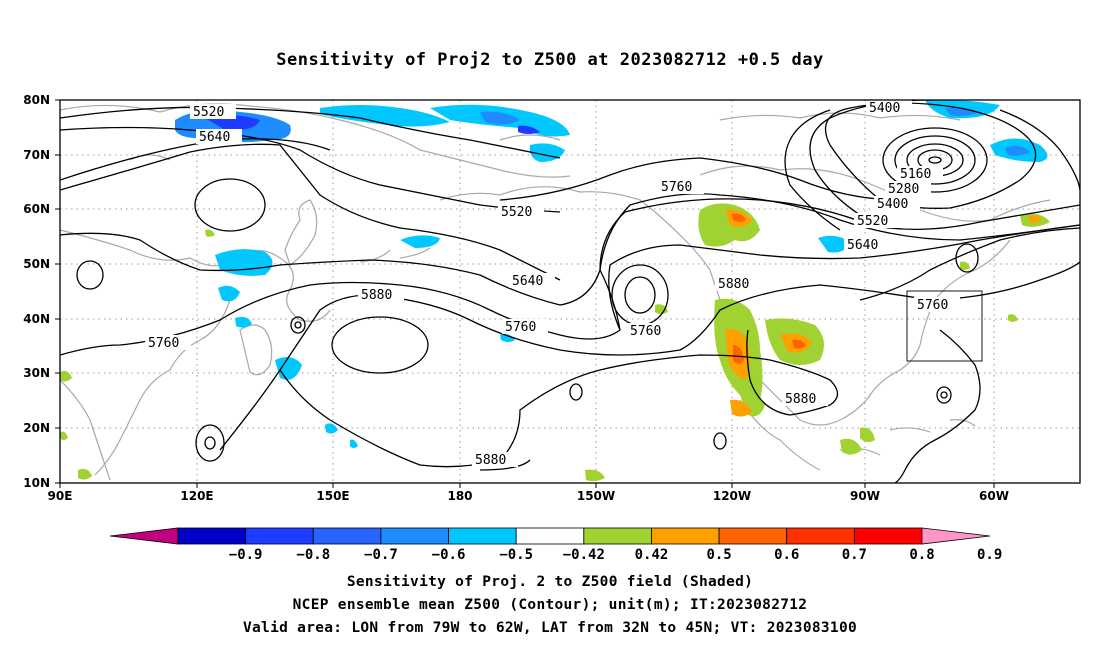  I want to click on lat-label: 60N, so click(36, 209).